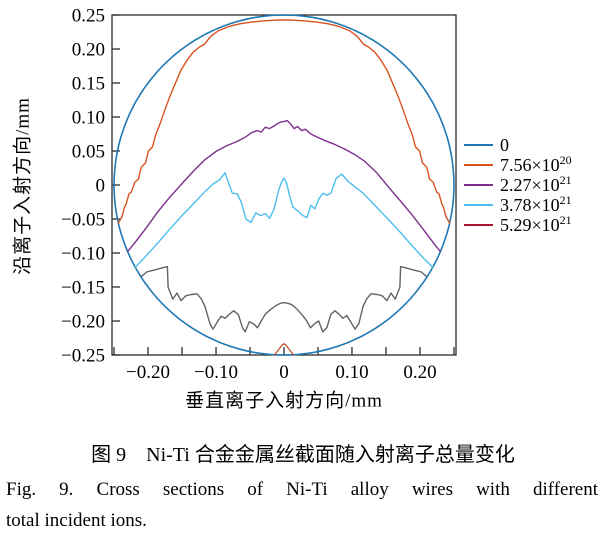  I want to click on x-axis-title: 垂直离子入射方向/mm, so click(284, 401).